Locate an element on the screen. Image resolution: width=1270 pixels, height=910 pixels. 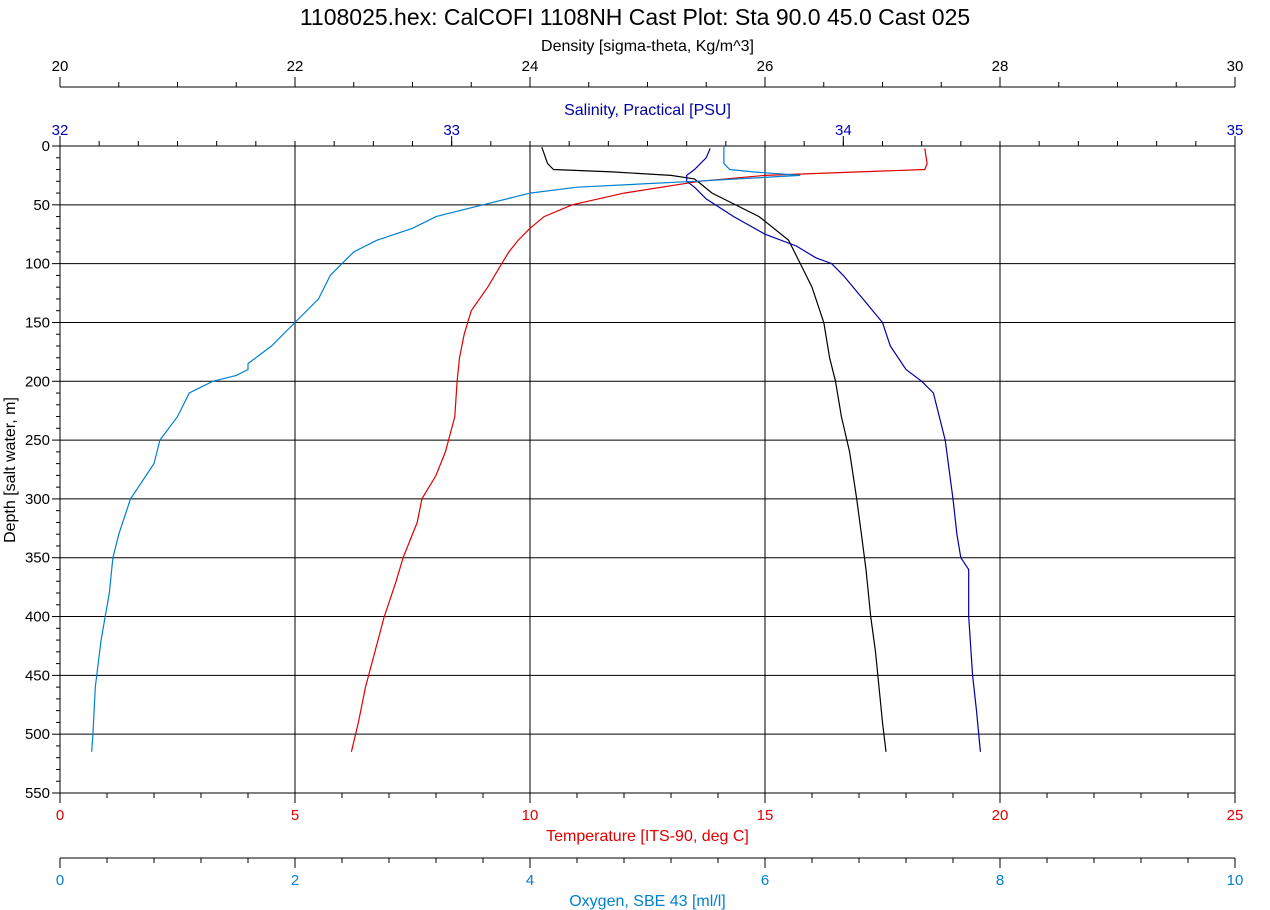
depth-tick-label: 250 is located at coordinates (37, 440).